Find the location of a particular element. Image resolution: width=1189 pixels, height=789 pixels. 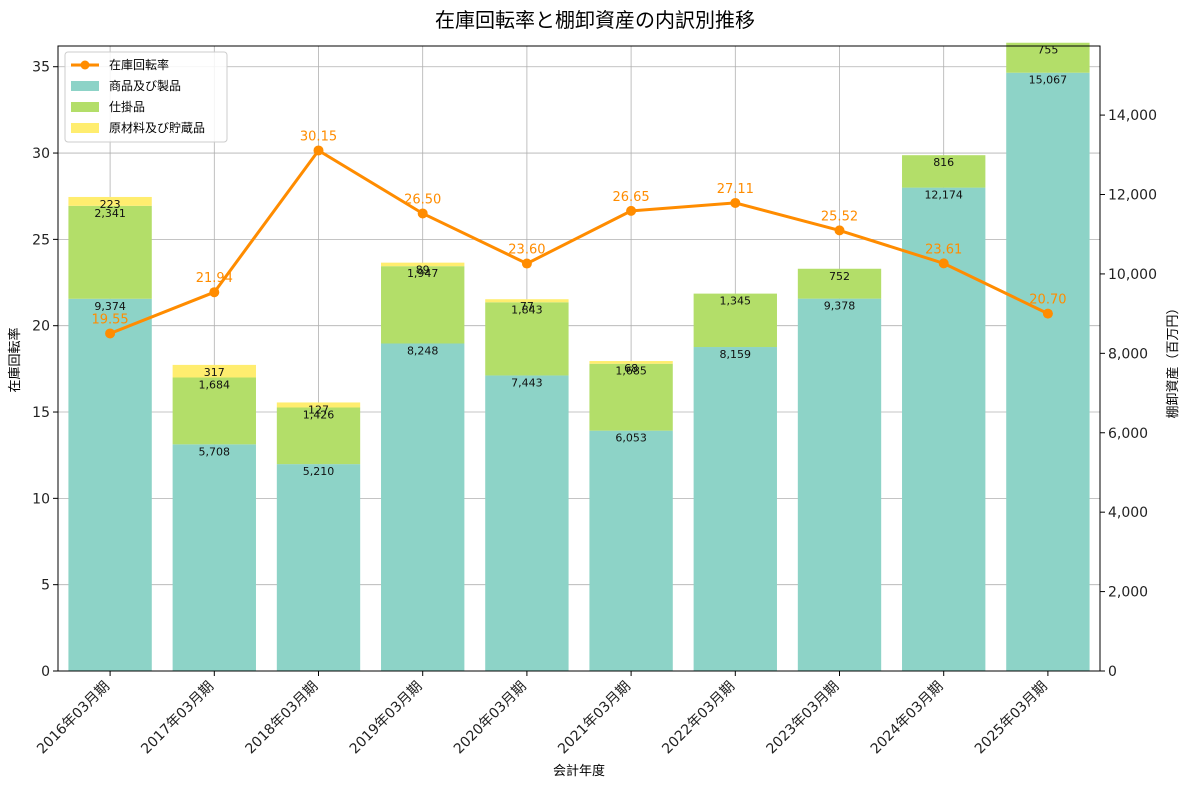

x-tick-label: 2017年03月期 is located at coordinates (177, 718).